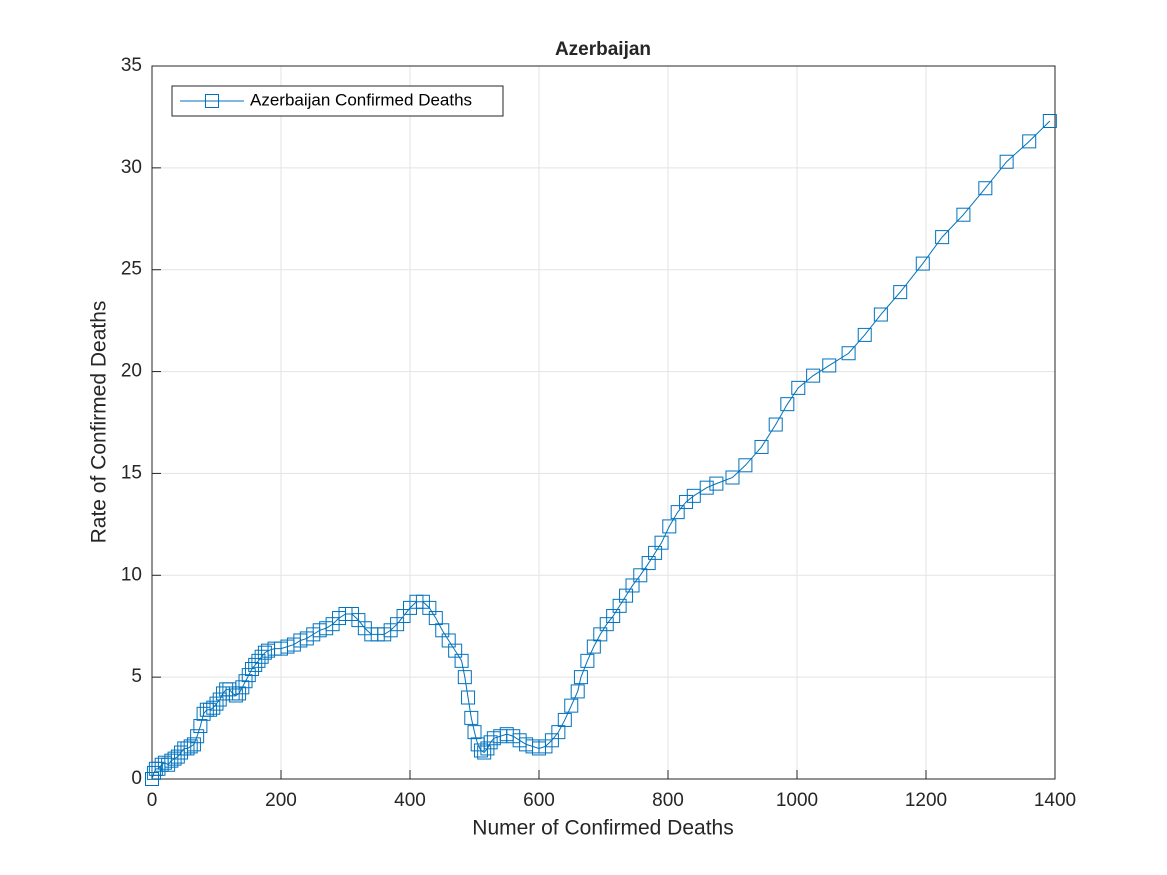 The height and width of the screenshot is (875, 1167). I want to click on x-tick-label: 800, so click(668, 800).